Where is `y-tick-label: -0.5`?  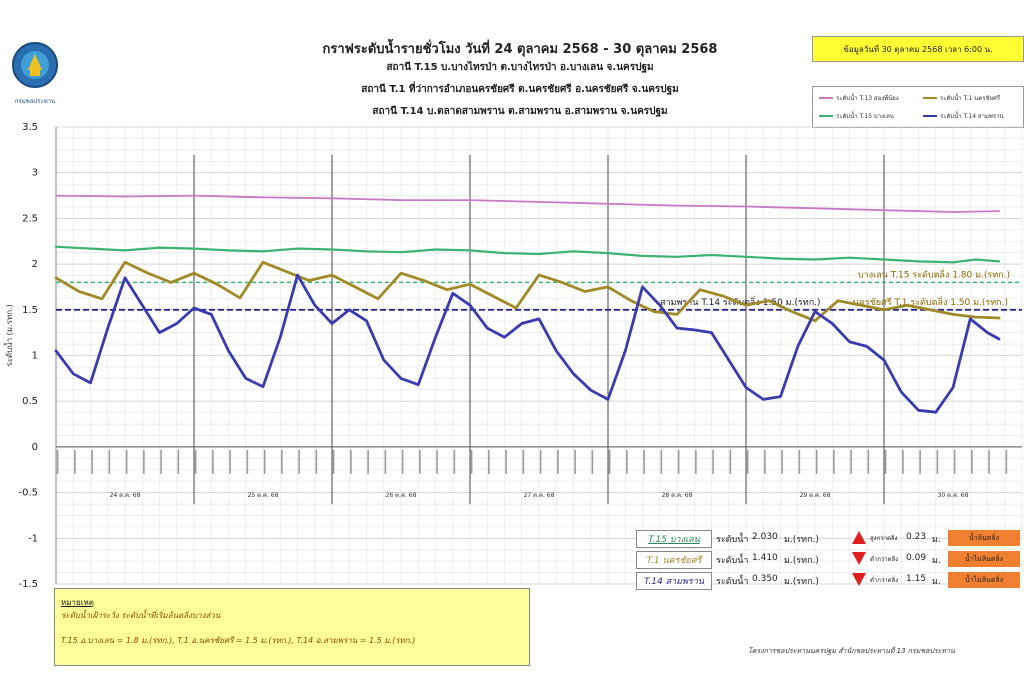 y-tick-label: -0.5 is located at coordinates (28, 493).